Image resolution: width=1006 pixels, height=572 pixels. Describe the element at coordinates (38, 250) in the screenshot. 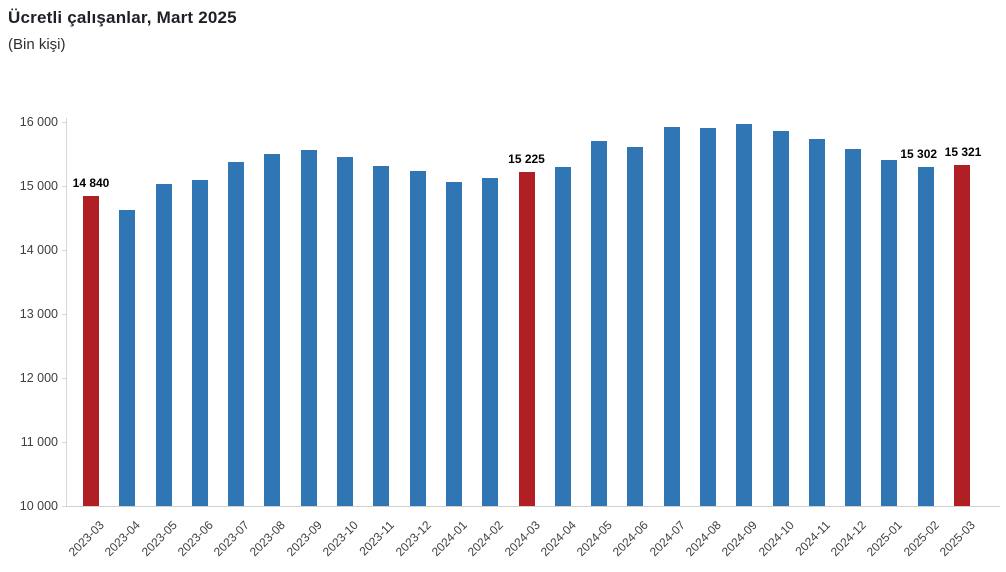

I see `y-tick-label-14000: 14 000` at that location.